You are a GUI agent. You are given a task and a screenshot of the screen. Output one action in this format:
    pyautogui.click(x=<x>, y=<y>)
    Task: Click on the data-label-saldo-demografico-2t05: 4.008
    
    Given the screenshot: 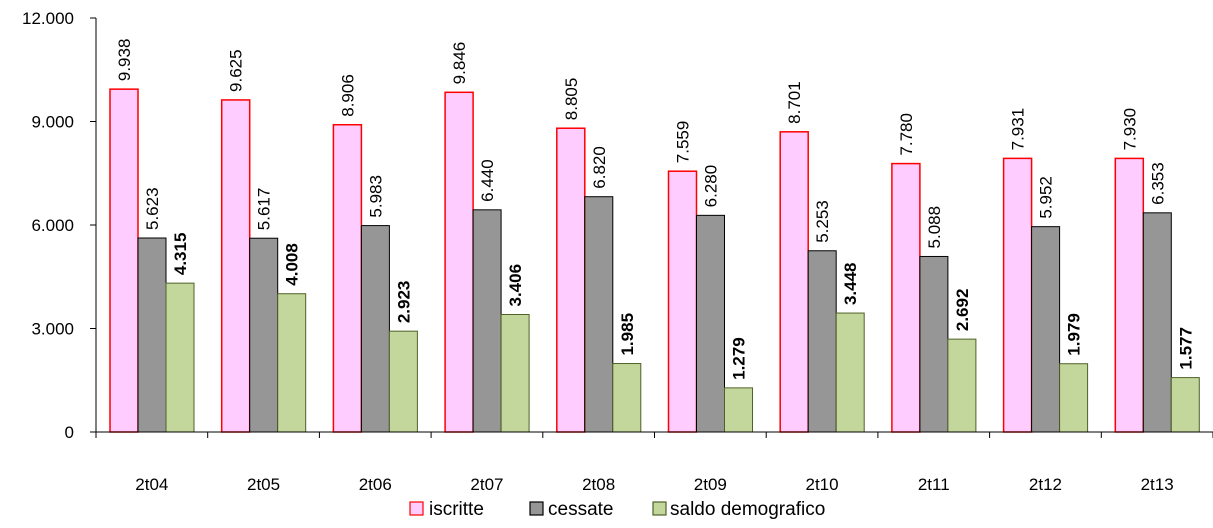 What is the action you would take?
    pyautogui.click(x=292, y=264)
    